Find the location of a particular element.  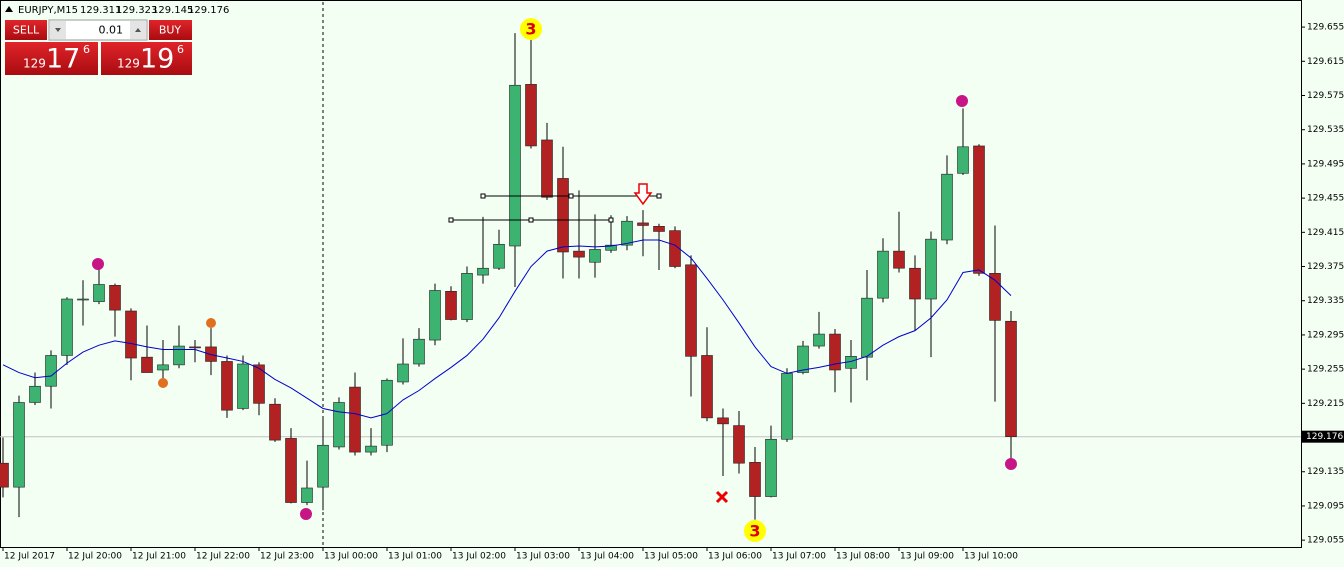

sell-button is located at coordinates (26, 30).